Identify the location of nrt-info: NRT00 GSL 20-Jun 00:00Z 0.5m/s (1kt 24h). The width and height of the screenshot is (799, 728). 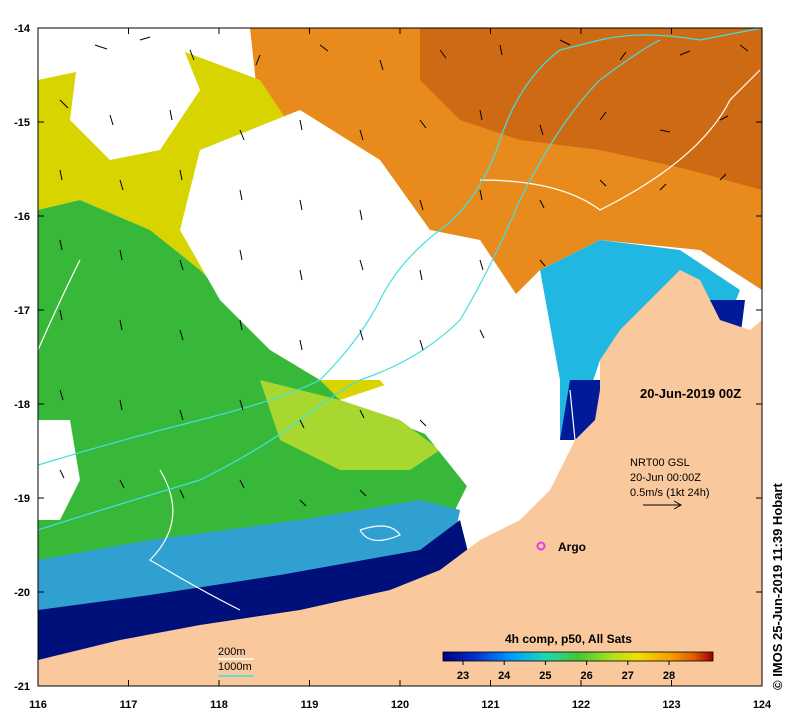
(669, 478).